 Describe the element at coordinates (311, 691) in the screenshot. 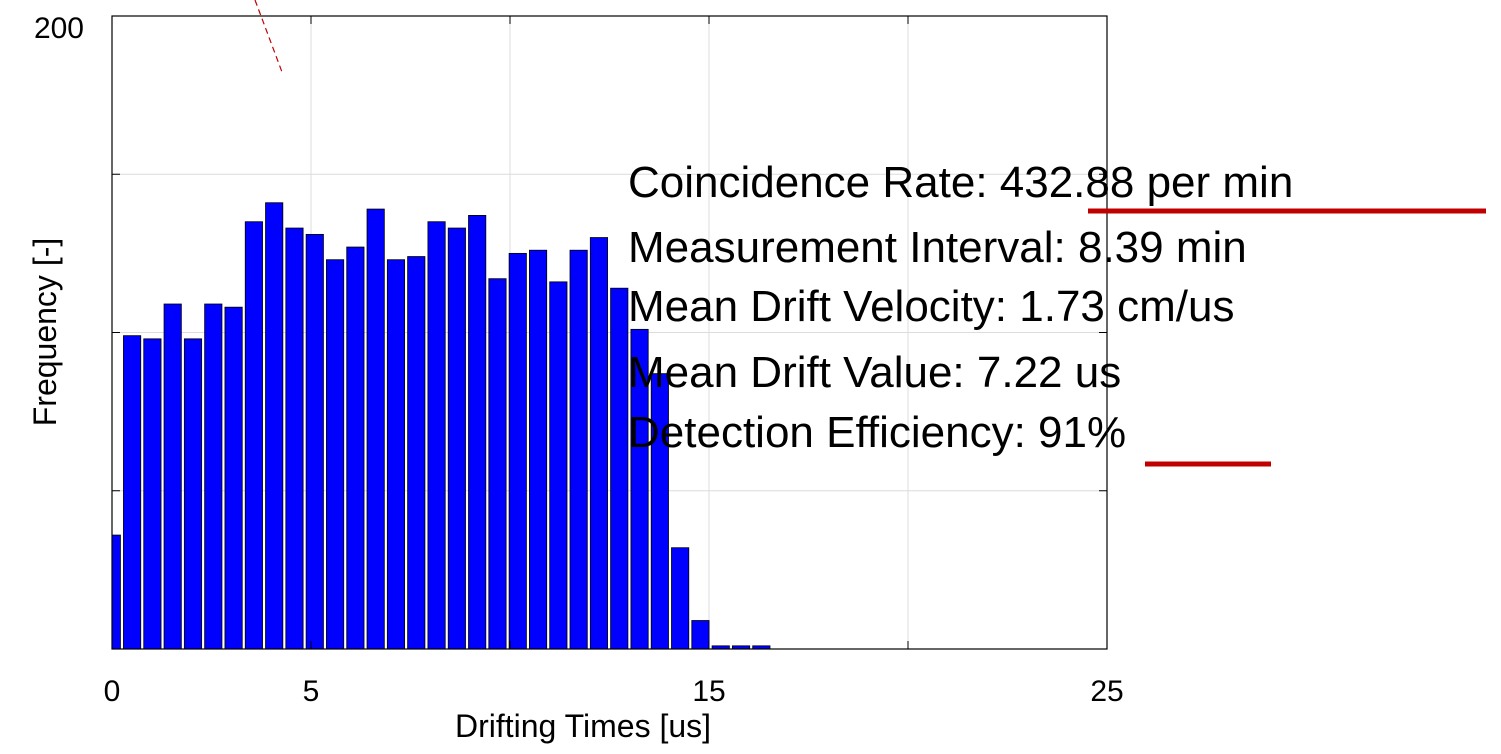

I see `x-tick-label: 5` at that location.